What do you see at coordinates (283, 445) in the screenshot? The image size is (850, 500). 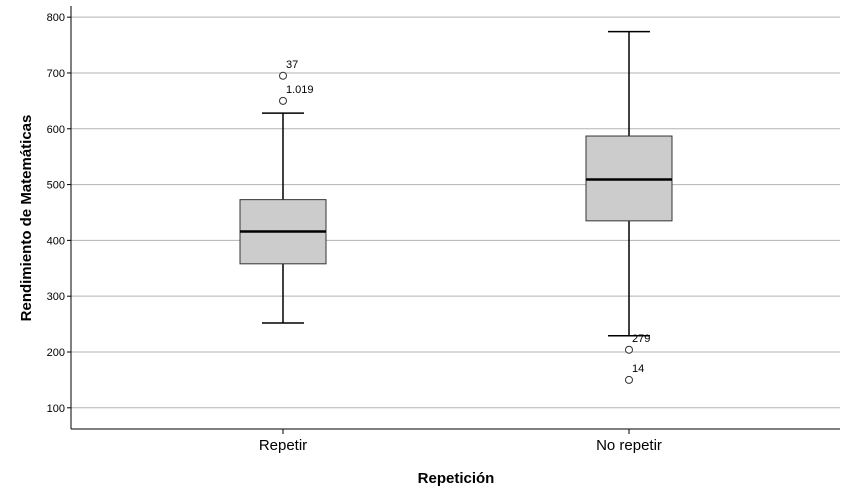 I see `x-tick-label-0: Repetir` at bounding box center [283, 445].